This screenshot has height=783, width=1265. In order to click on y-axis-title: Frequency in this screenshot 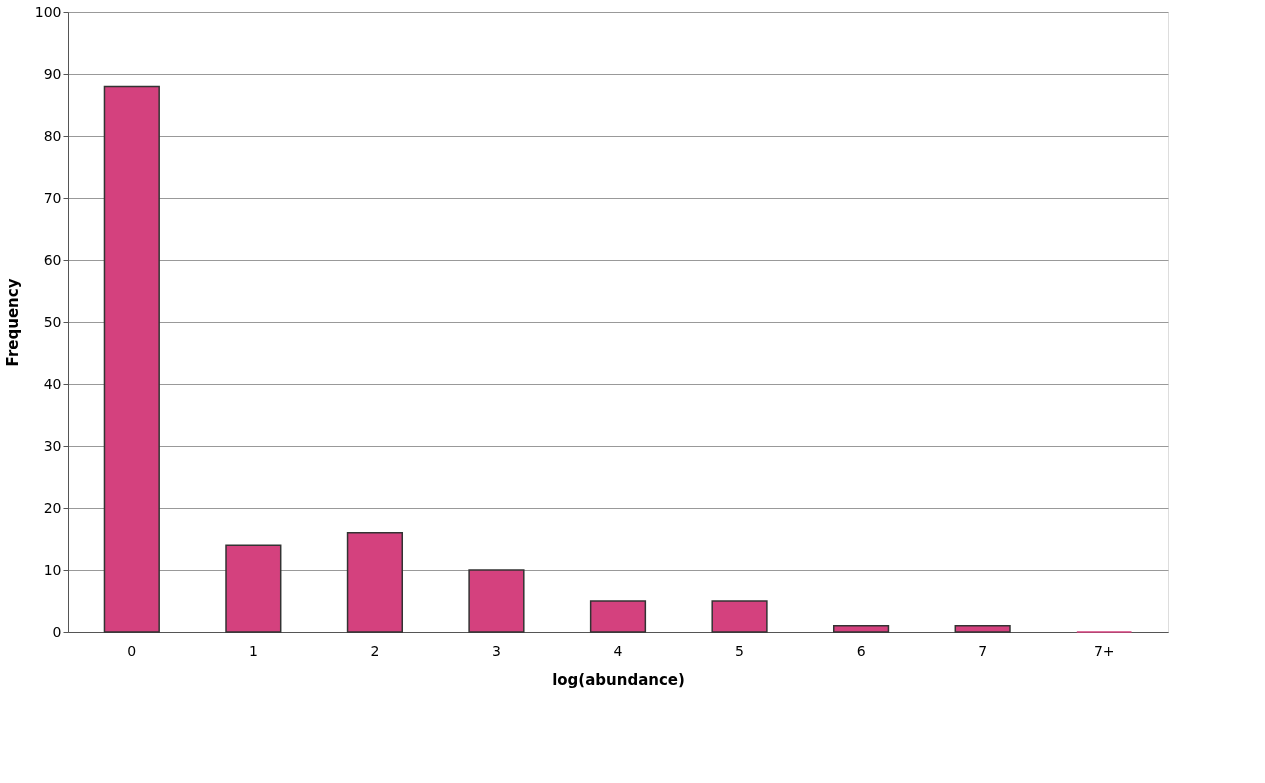, I will do `click(12, 322)`.